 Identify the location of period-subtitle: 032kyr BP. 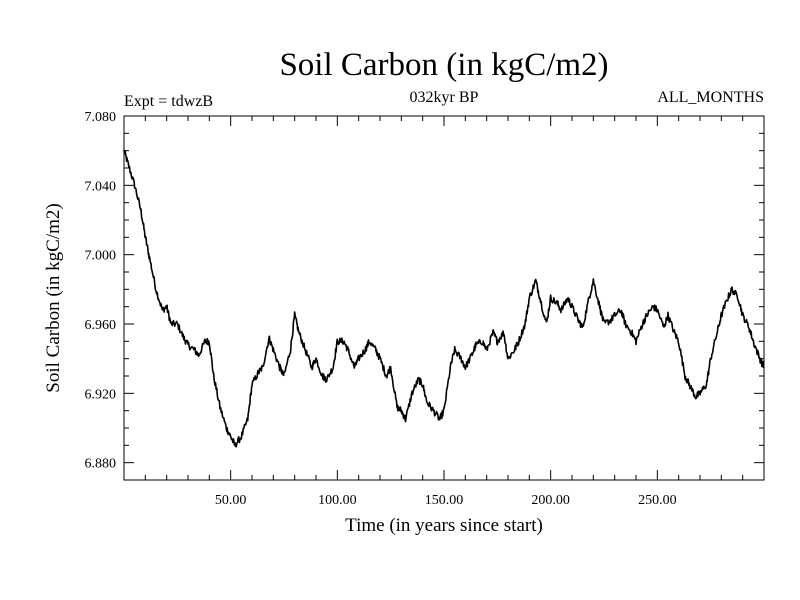
(444, 97).